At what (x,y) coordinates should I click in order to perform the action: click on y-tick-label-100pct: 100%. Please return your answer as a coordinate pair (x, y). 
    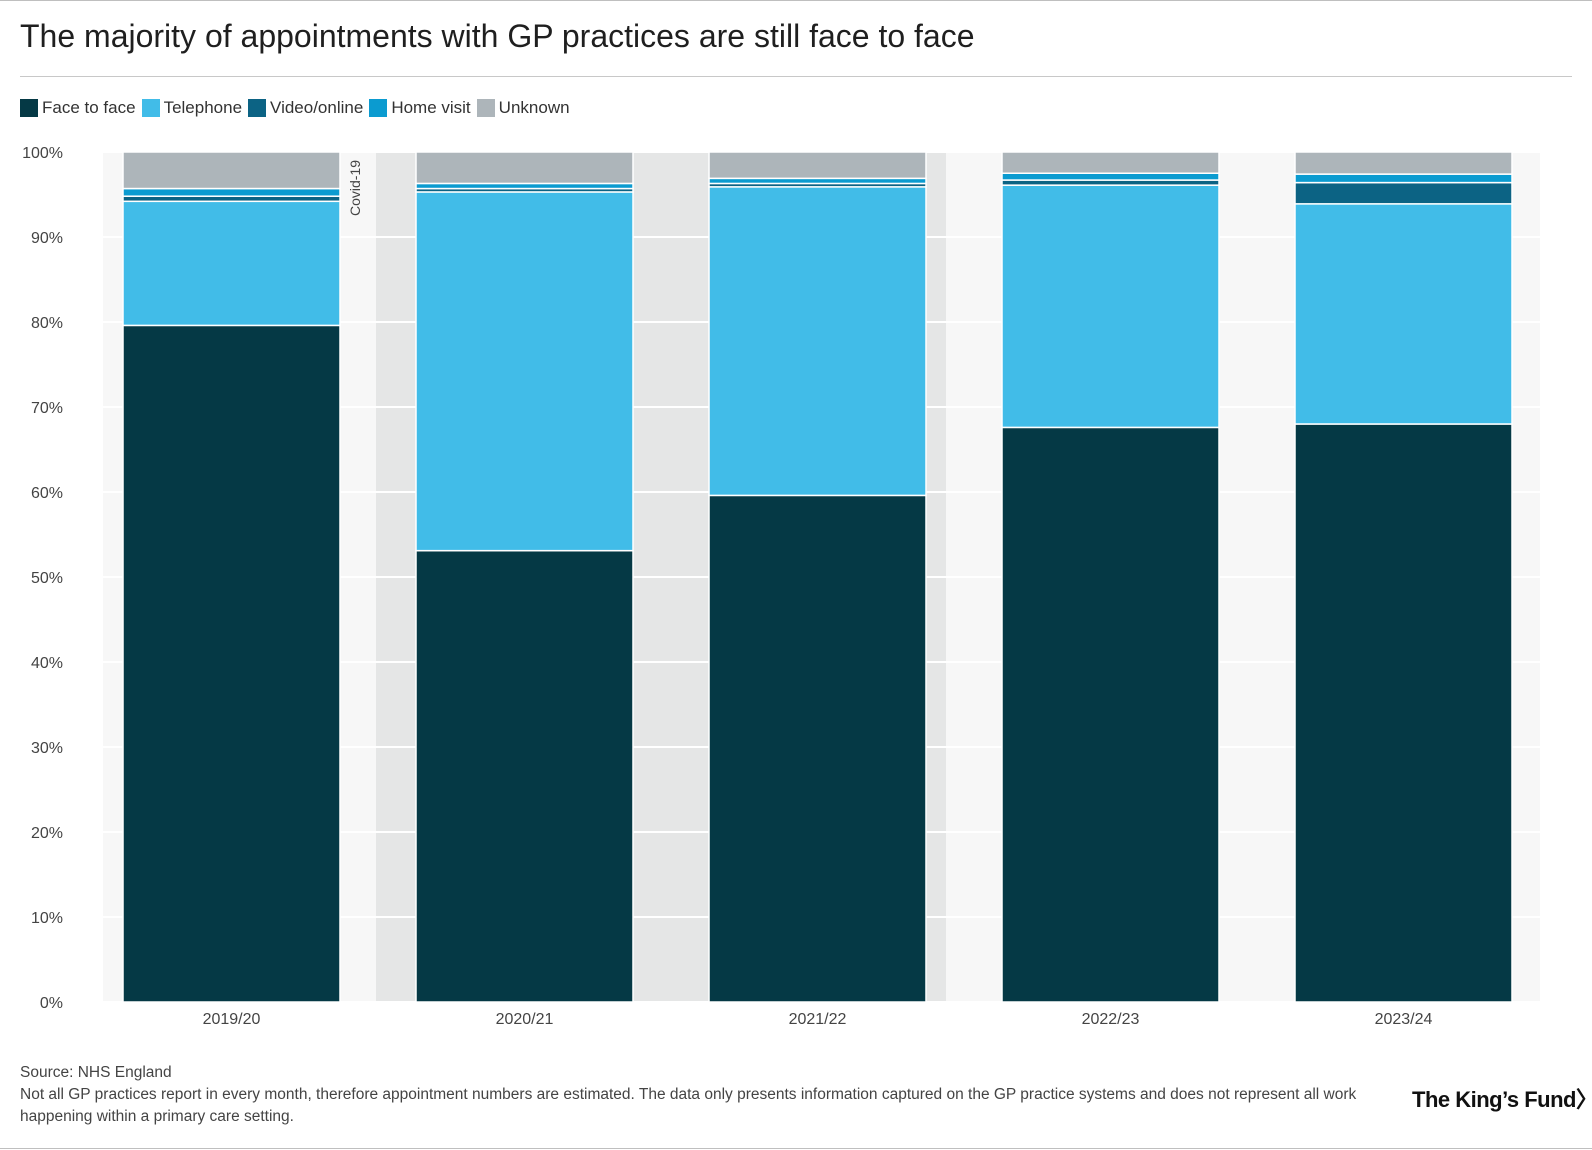
    Looking at the image, I should click on (42, 153).